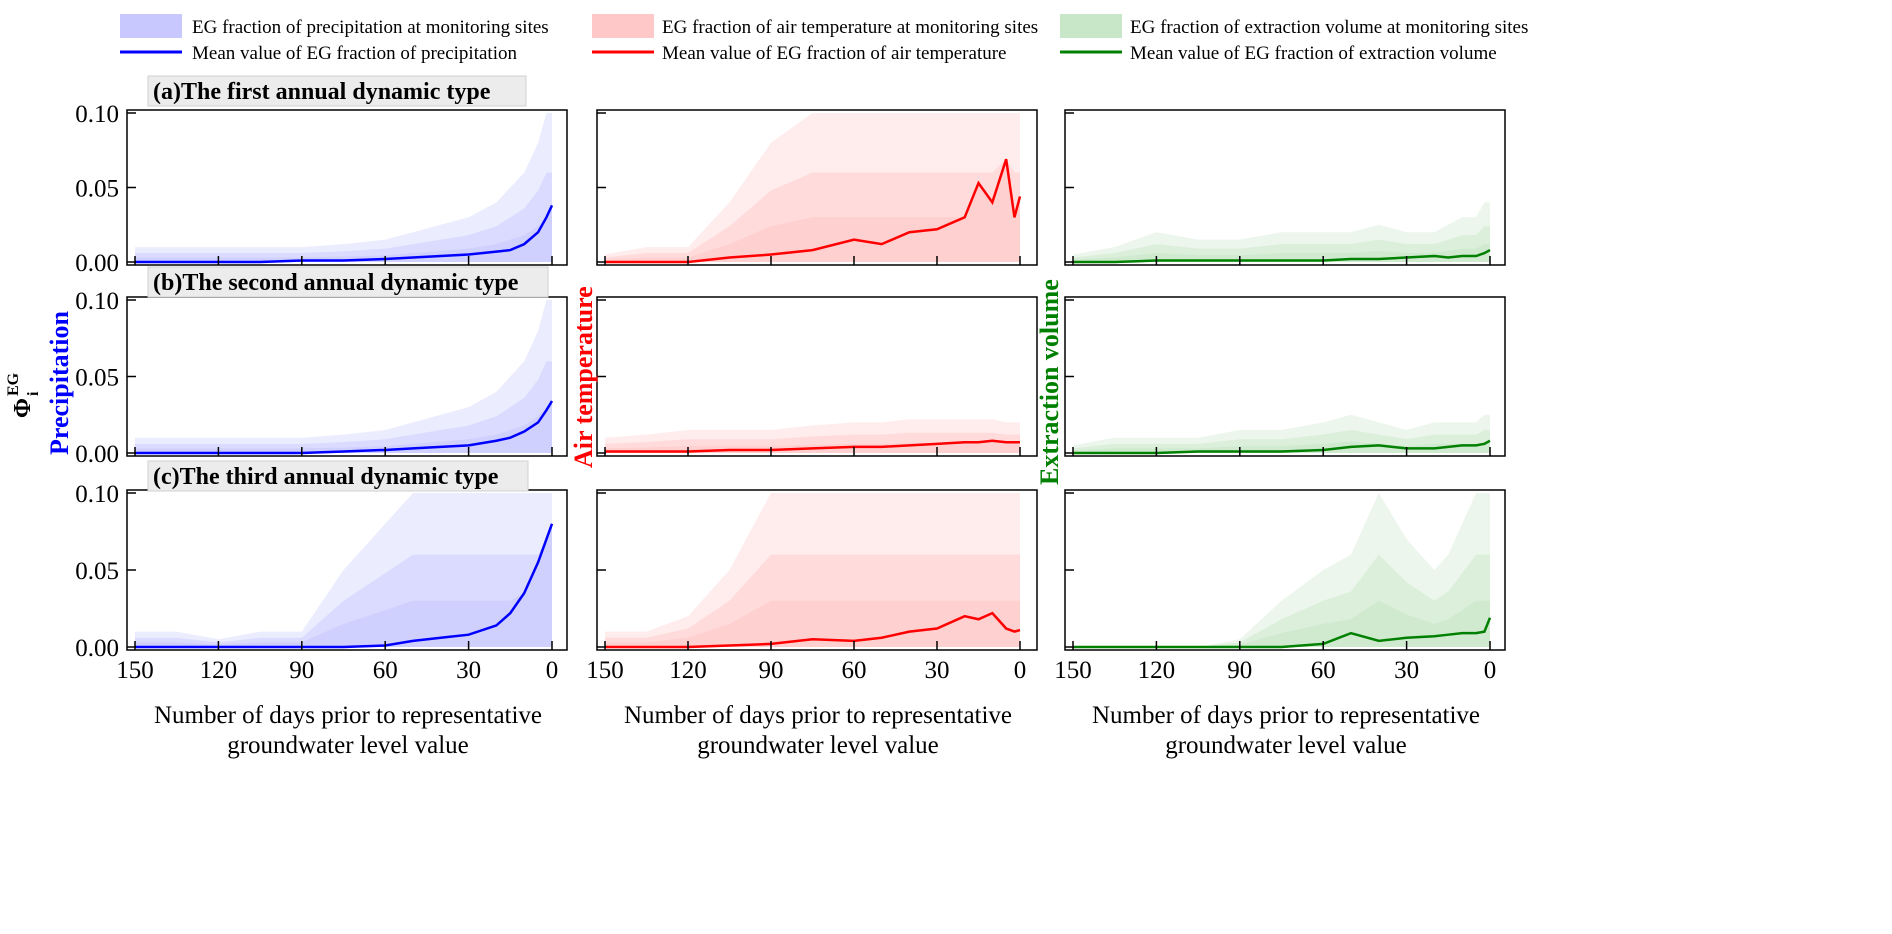 Image resolution: width=1892 pixels, height=934 pixels. What do you see at coordinates (23, 408) in the screenshot?
I see `y-label-phi: Φ` at bounding box center [23, 408].